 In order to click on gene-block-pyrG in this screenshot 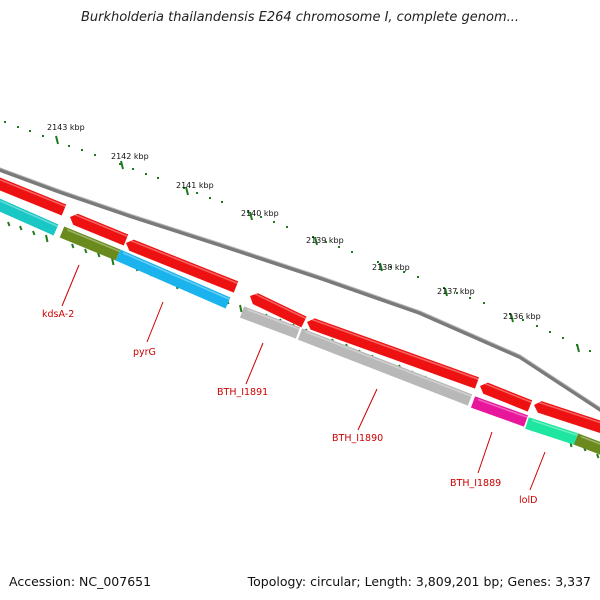, I will do `click(173, 279)`.